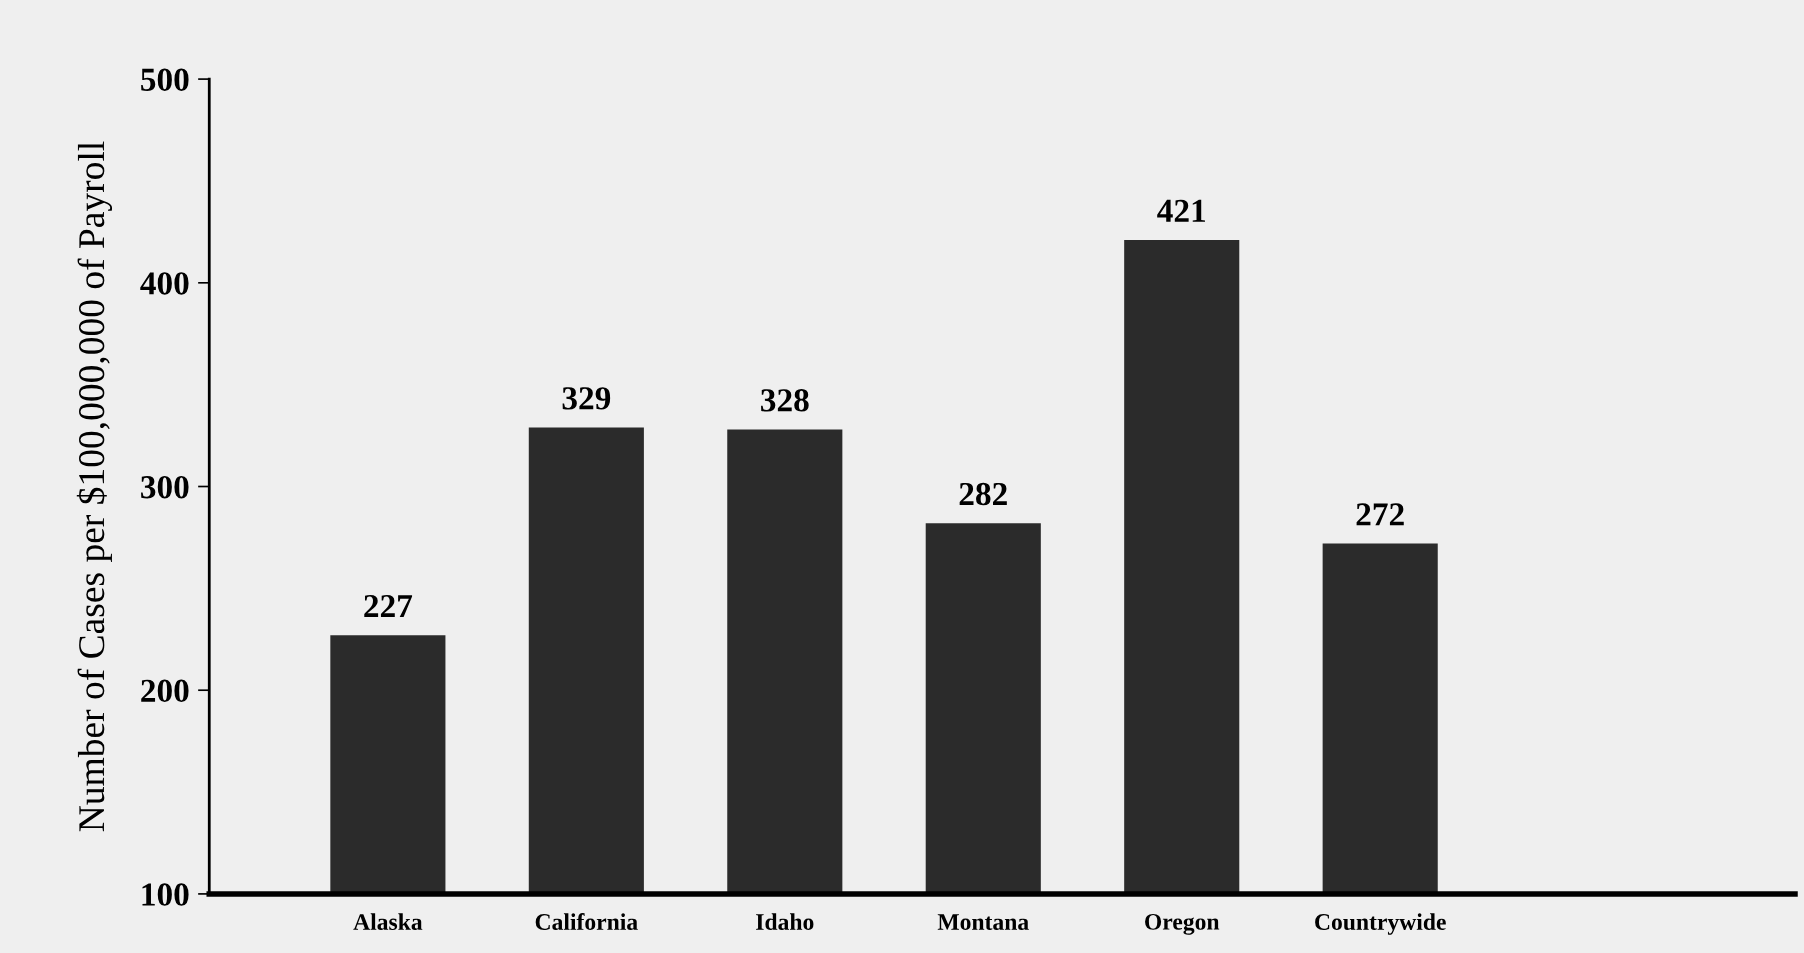 Image resolution: width=1804 pixels, height=953 pixels. I want to click on y-axis-title: Number of Cases per $100,000,000 of Payroll, so click(94, 486).